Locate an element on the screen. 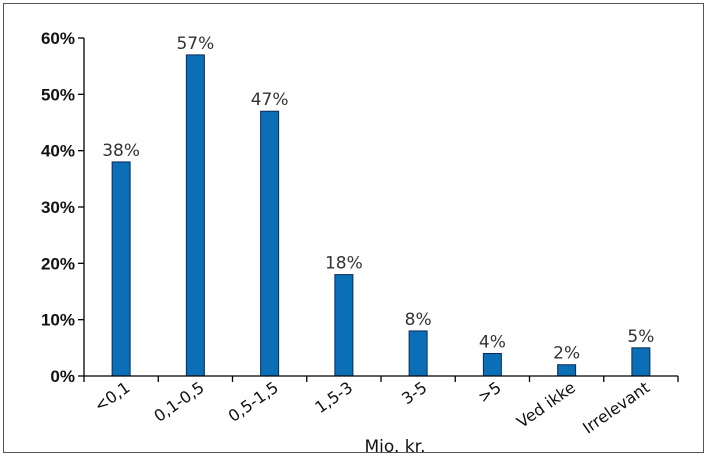 This screenshot has height=457, width=709. y-tick-label: 10% is located at coordinates (58, 320).